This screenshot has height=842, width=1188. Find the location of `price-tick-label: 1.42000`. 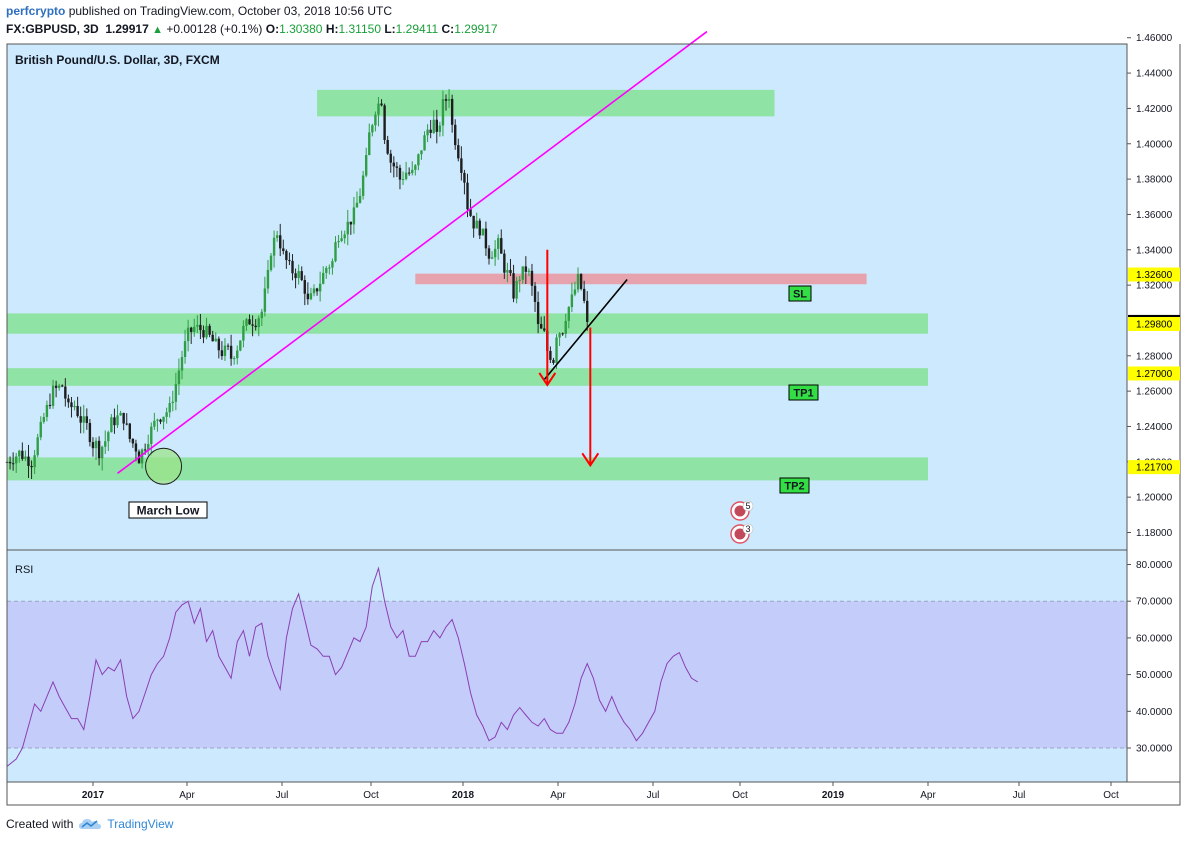

price-tick-label: 1.42000 is located at coordinates (1154, 109).